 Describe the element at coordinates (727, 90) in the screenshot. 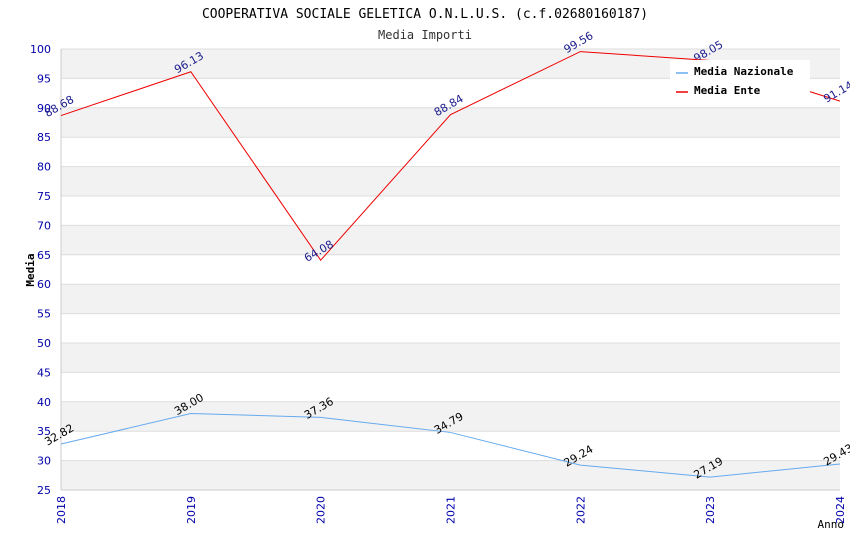

I see `legend-label-media-ente: Media Ente` at that location.